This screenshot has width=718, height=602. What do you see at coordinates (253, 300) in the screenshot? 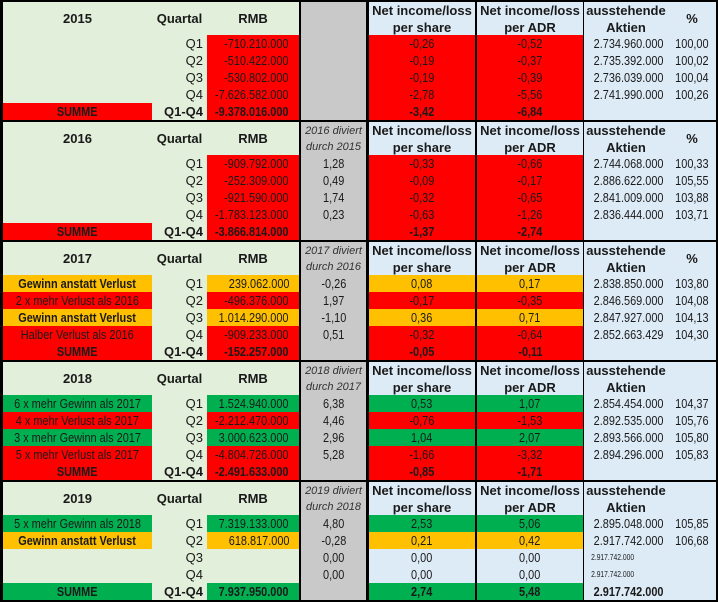
I see `rmb-value: -496.376.000` at bounding box center [253, 300].